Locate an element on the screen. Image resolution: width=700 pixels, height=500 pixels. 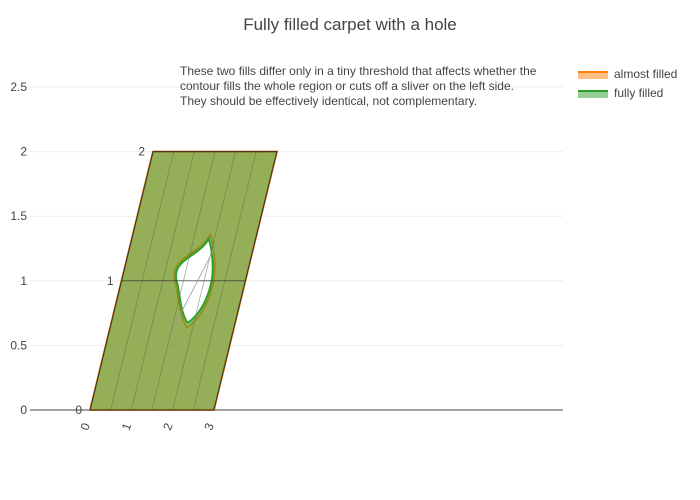
legend-item: almost filled is located at coordinates (627, 74).